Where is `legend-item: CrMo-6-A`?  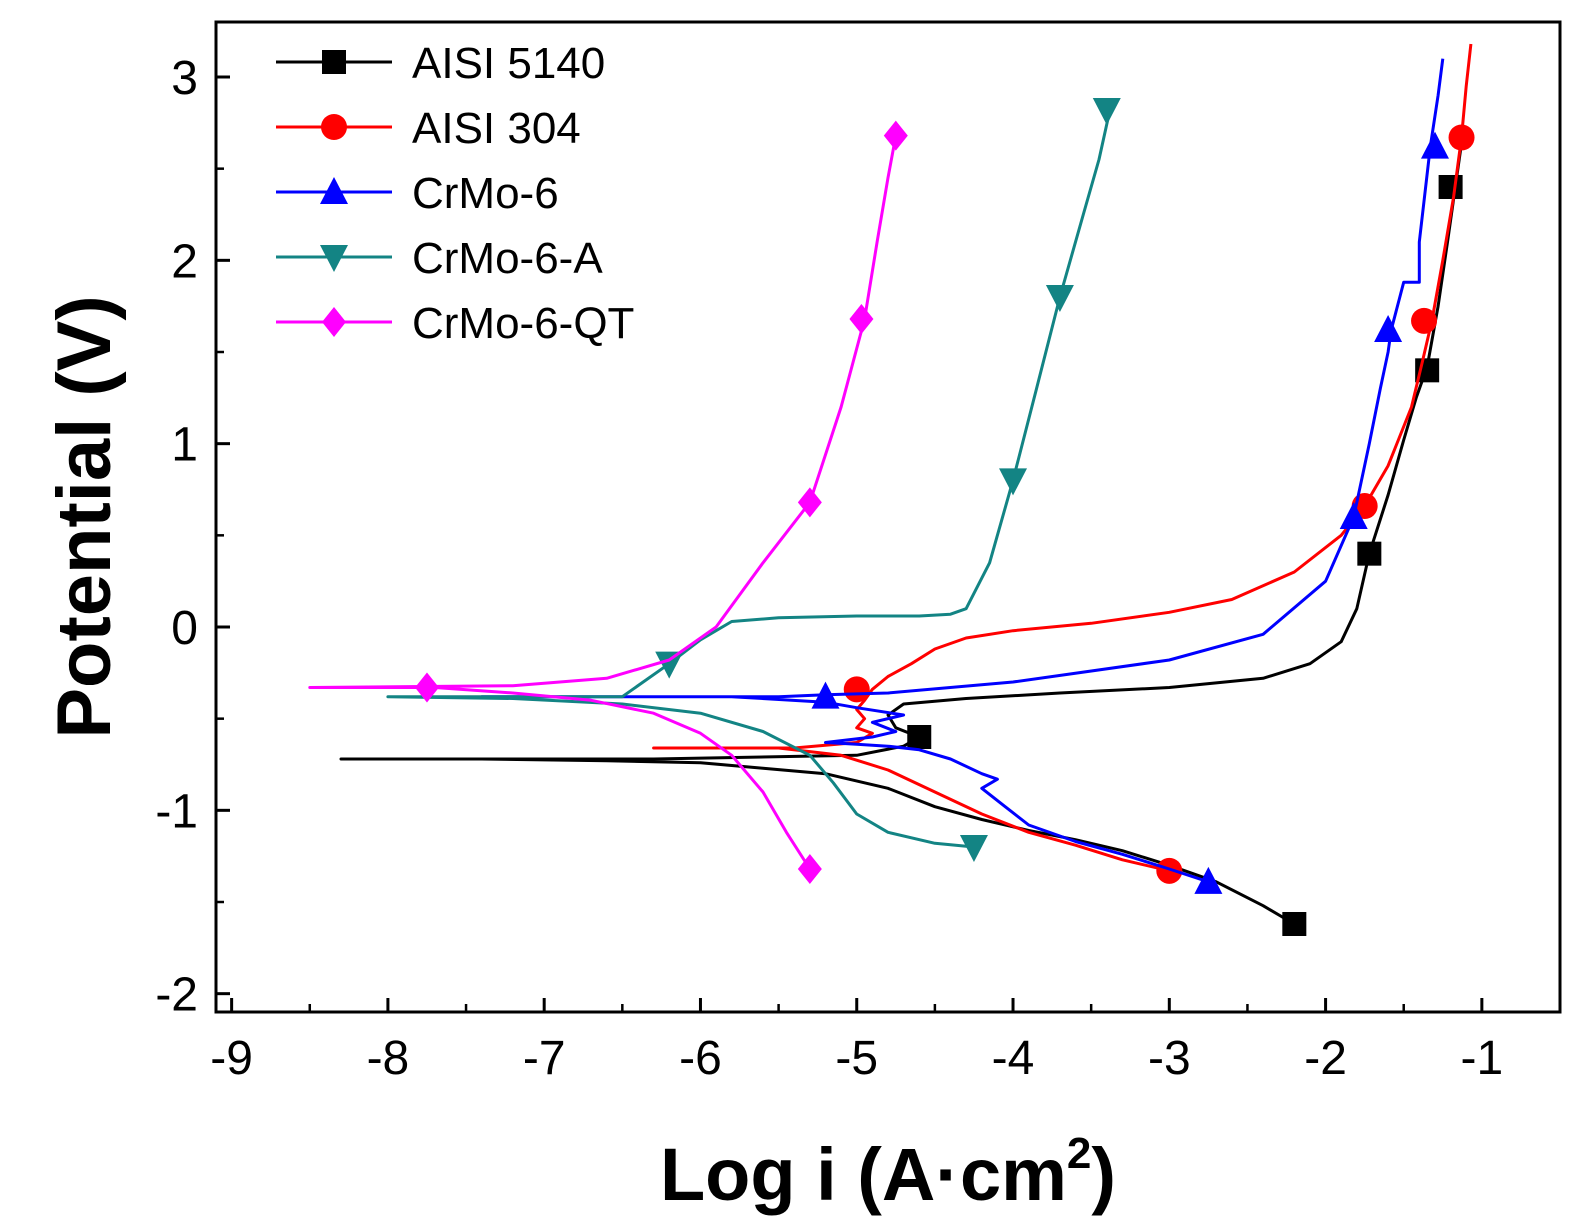
legend-item: CrMo-6-A is located at coordinates (439, 258).